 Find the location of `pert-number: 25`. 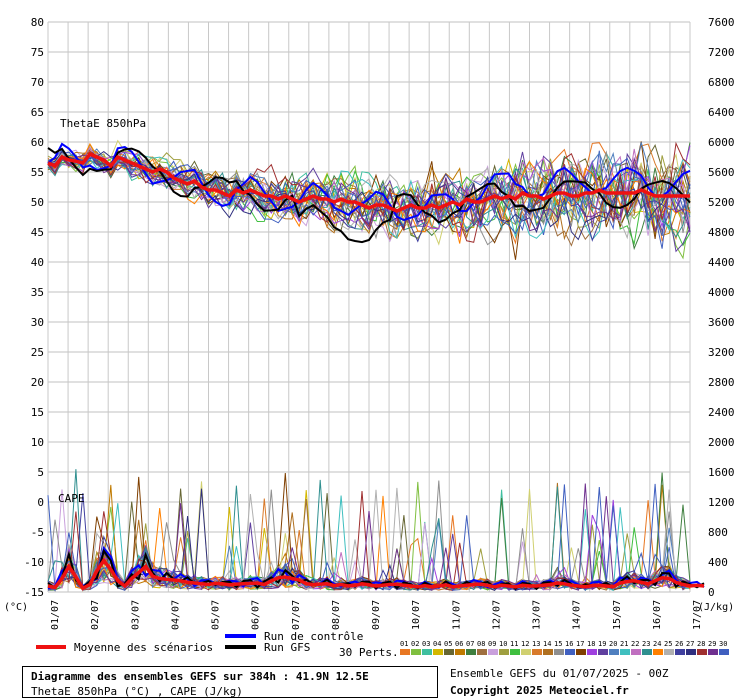

pert-number: 25 is located at coordinates (668, 644).